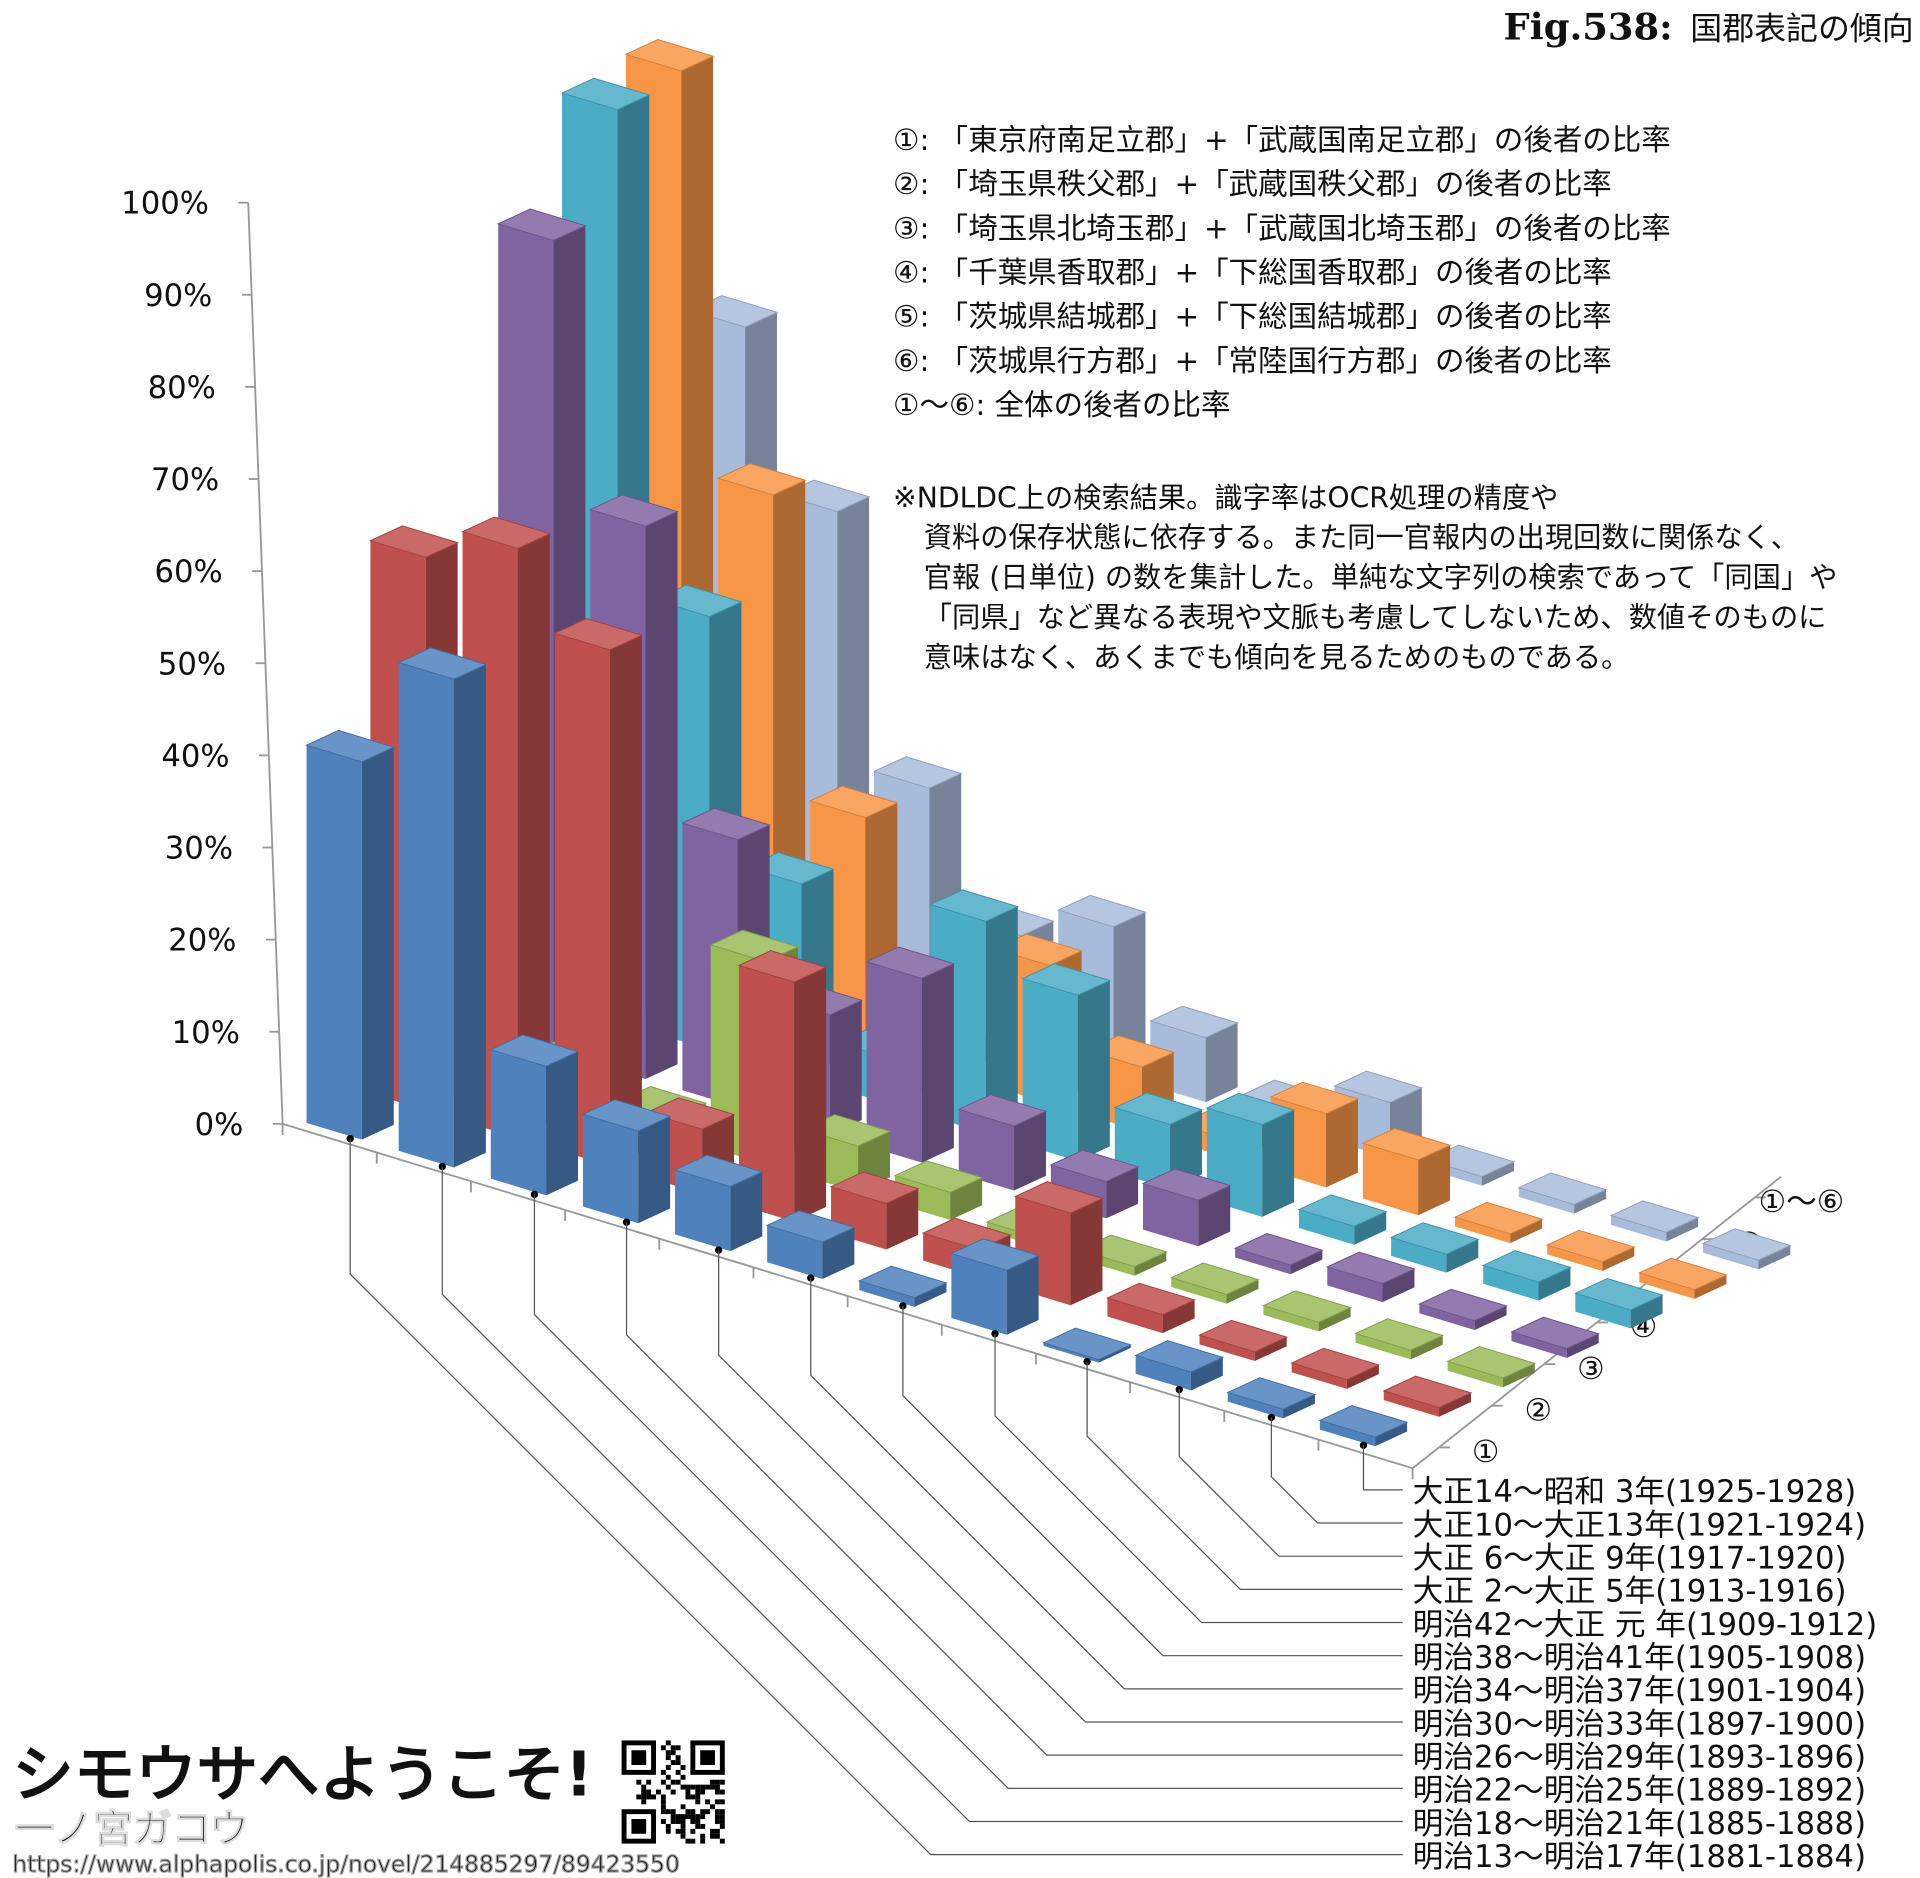 The height and width of the screenshot is (1878, 1920). I want to click on y-tick-label: 40%, so click(195, 756).